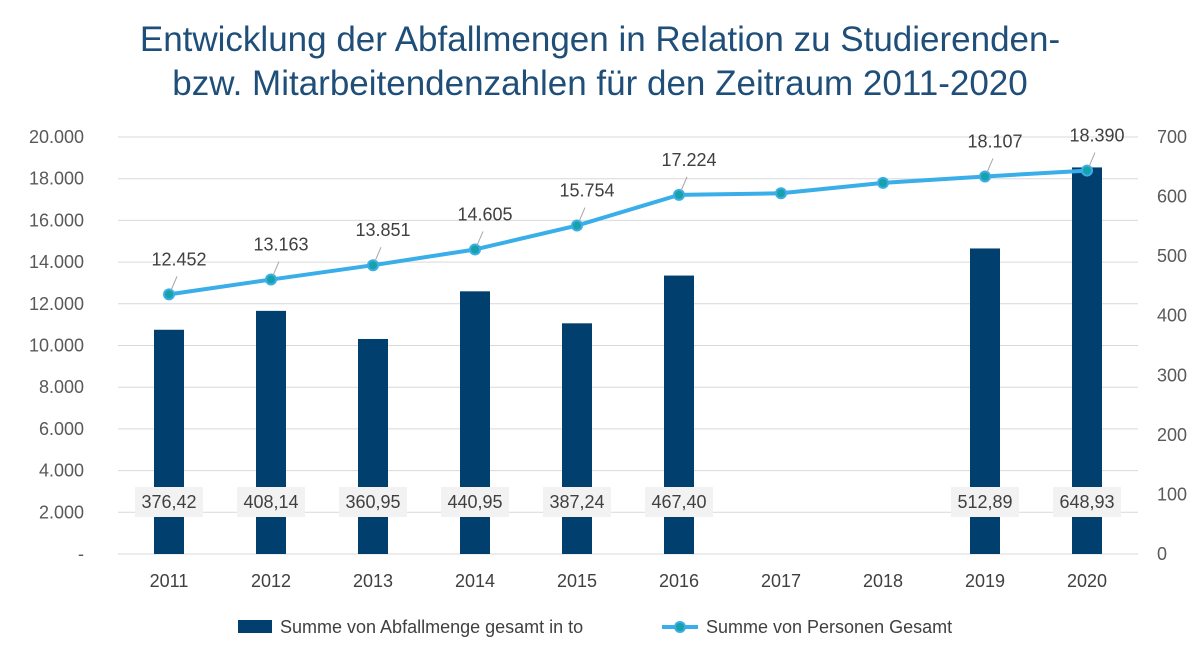 This screenshot has height=659, width=1200. What do you see at coordinates (61, 471) in the screenshot?
I see `left-tick-label: 4.000` at bounding box center [61, 471].